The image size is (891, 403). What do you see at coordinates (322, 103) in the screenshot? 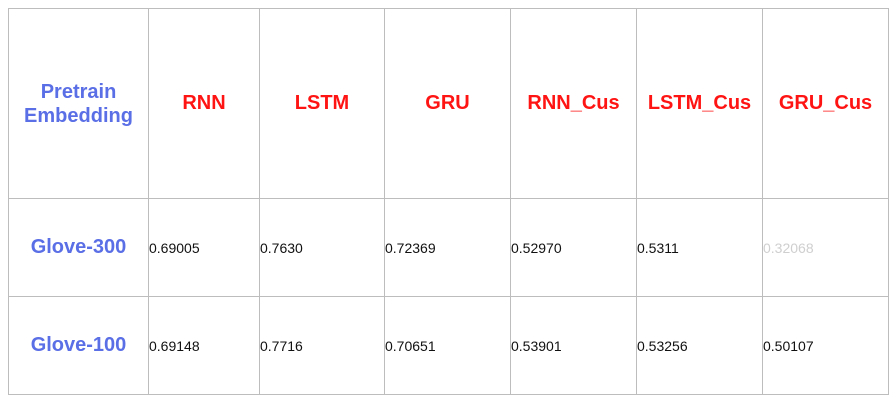
I see `column-header-lstm: LSTM` at bounding box center [322, 103].